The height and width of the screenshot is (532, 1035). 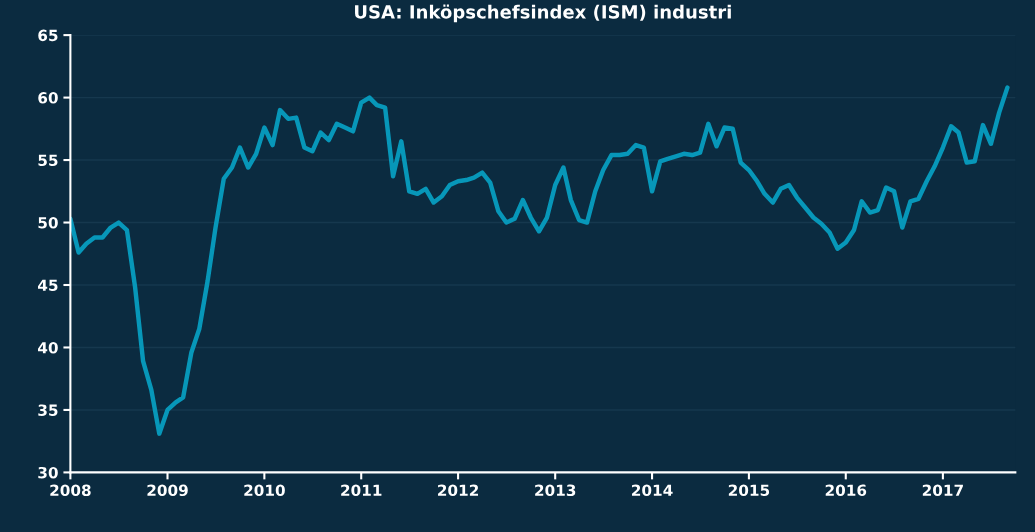 What do you see at coordinates (652, 490) in the screenshot?
I see `x-tick-label: 2014` at bounding box center [652, 490].